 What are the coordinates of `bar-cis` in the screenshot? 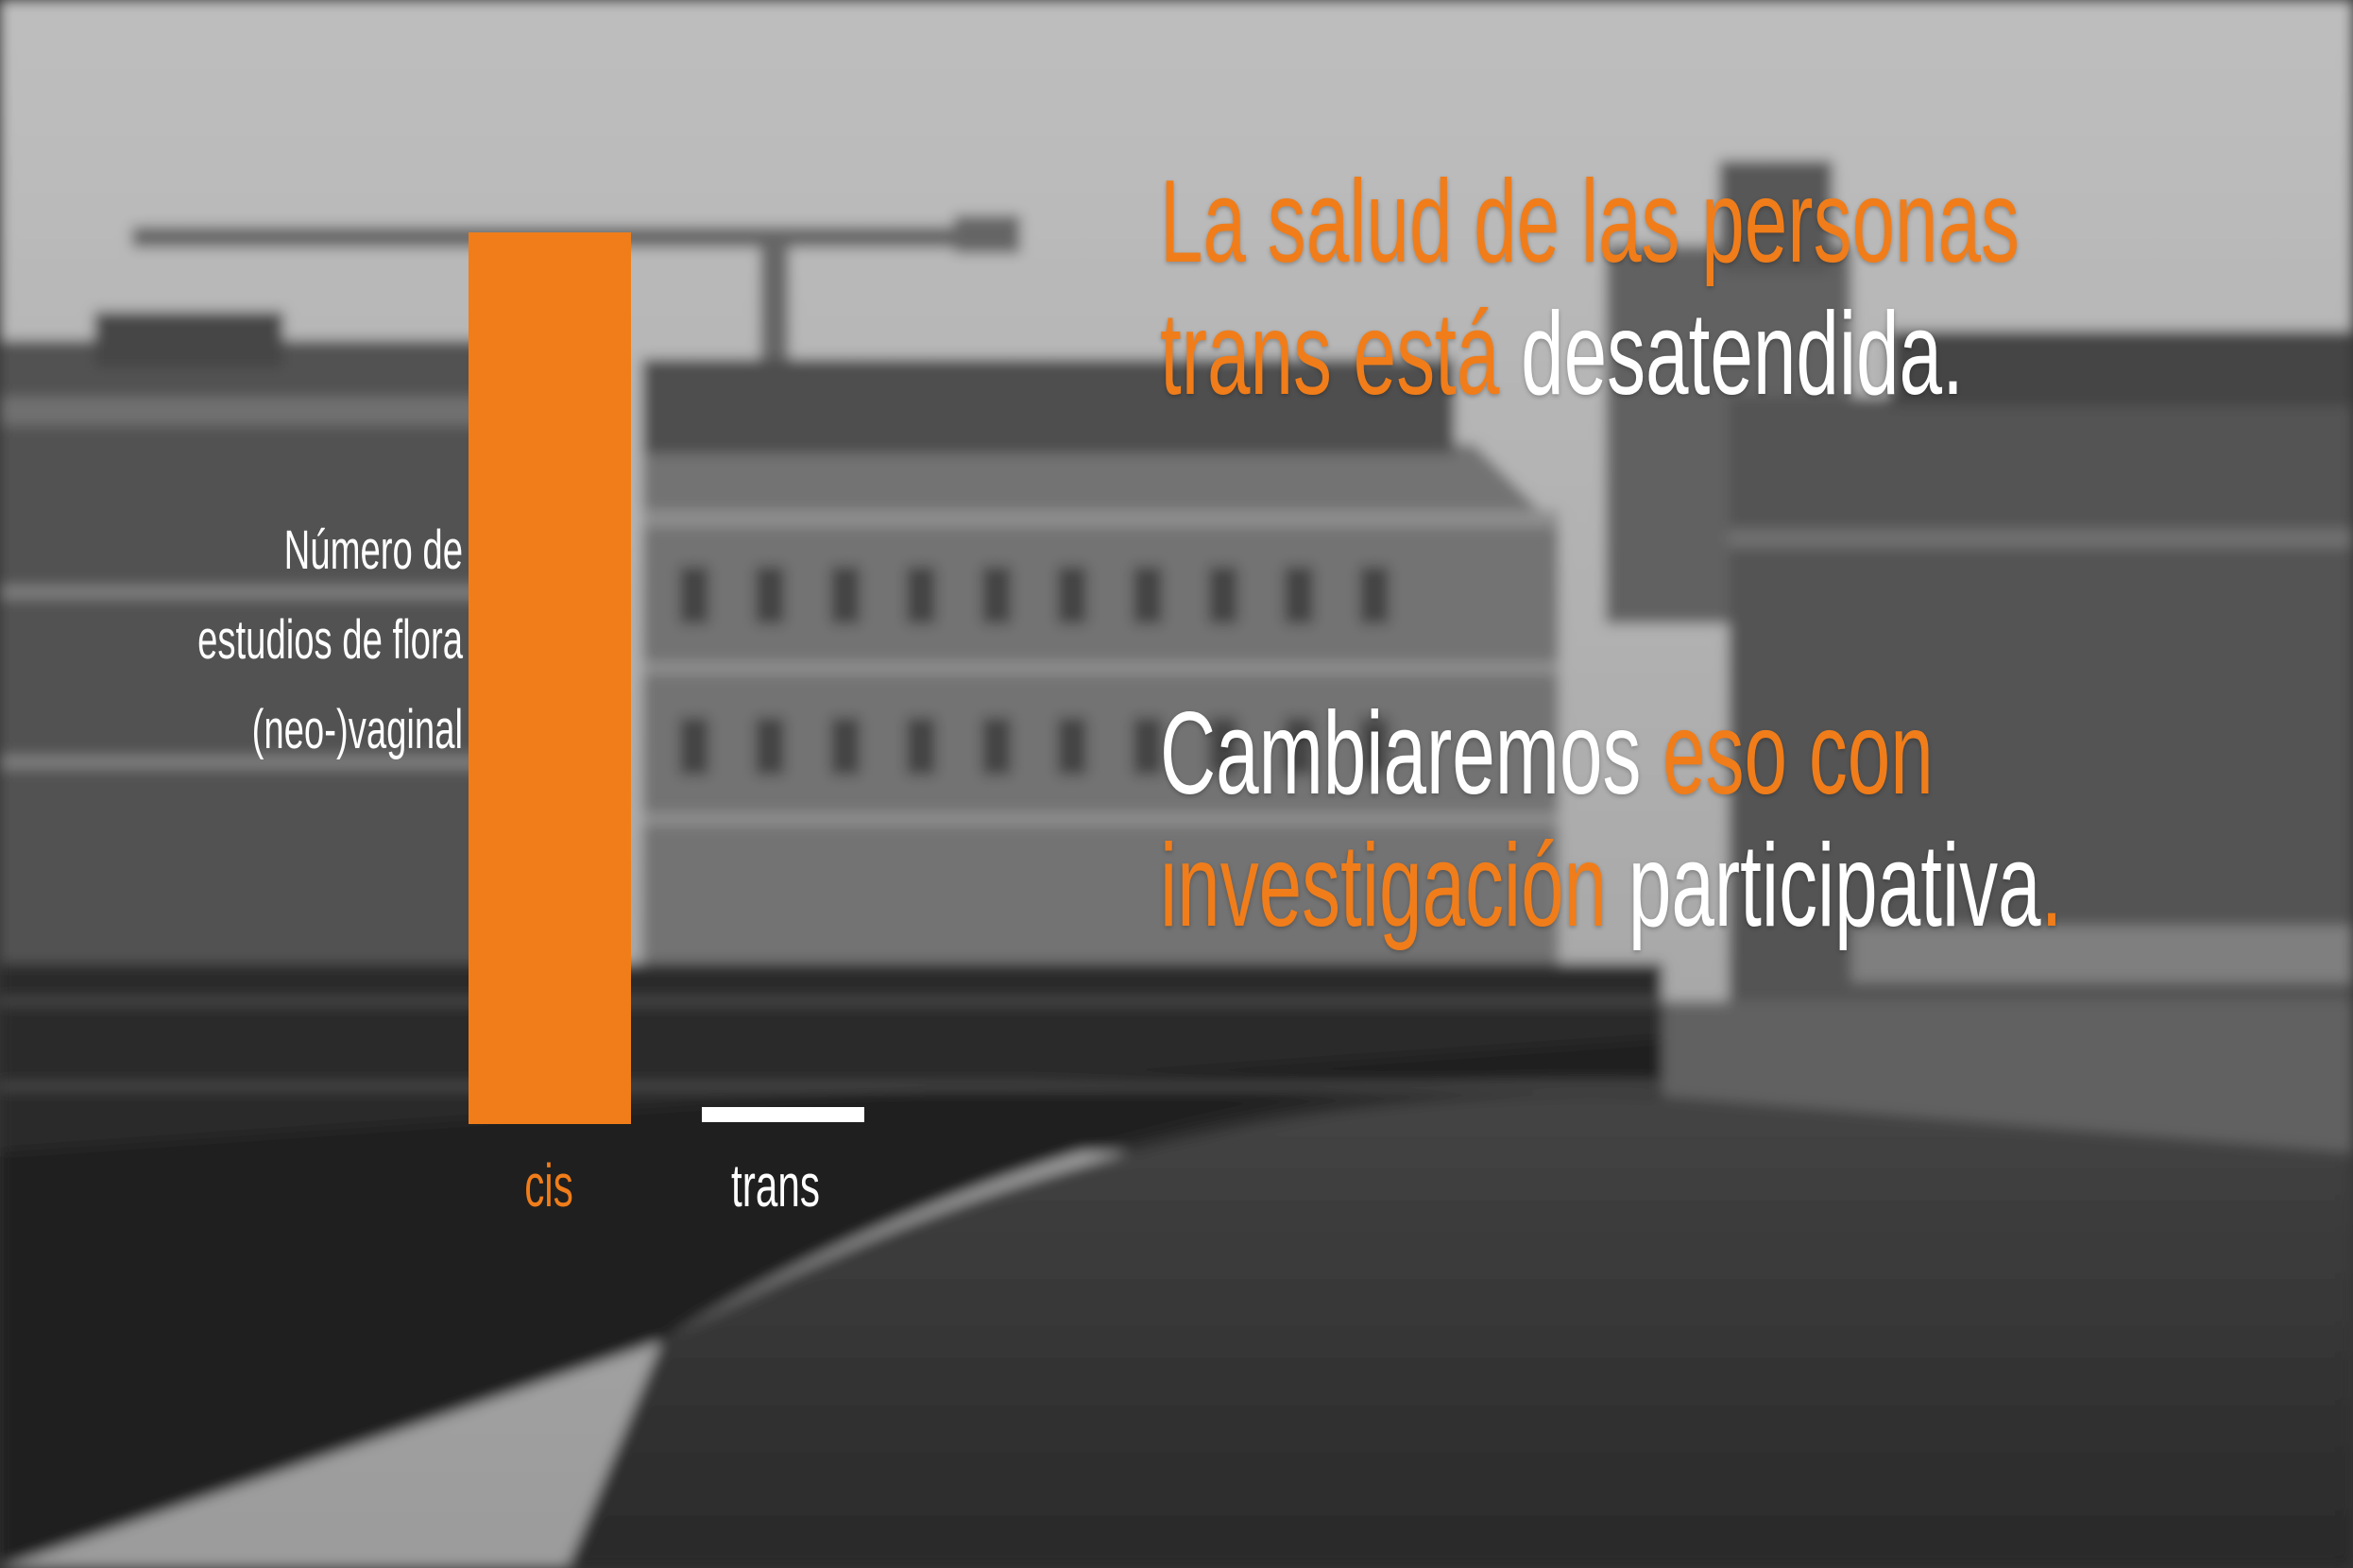 It's located at (550, 678).